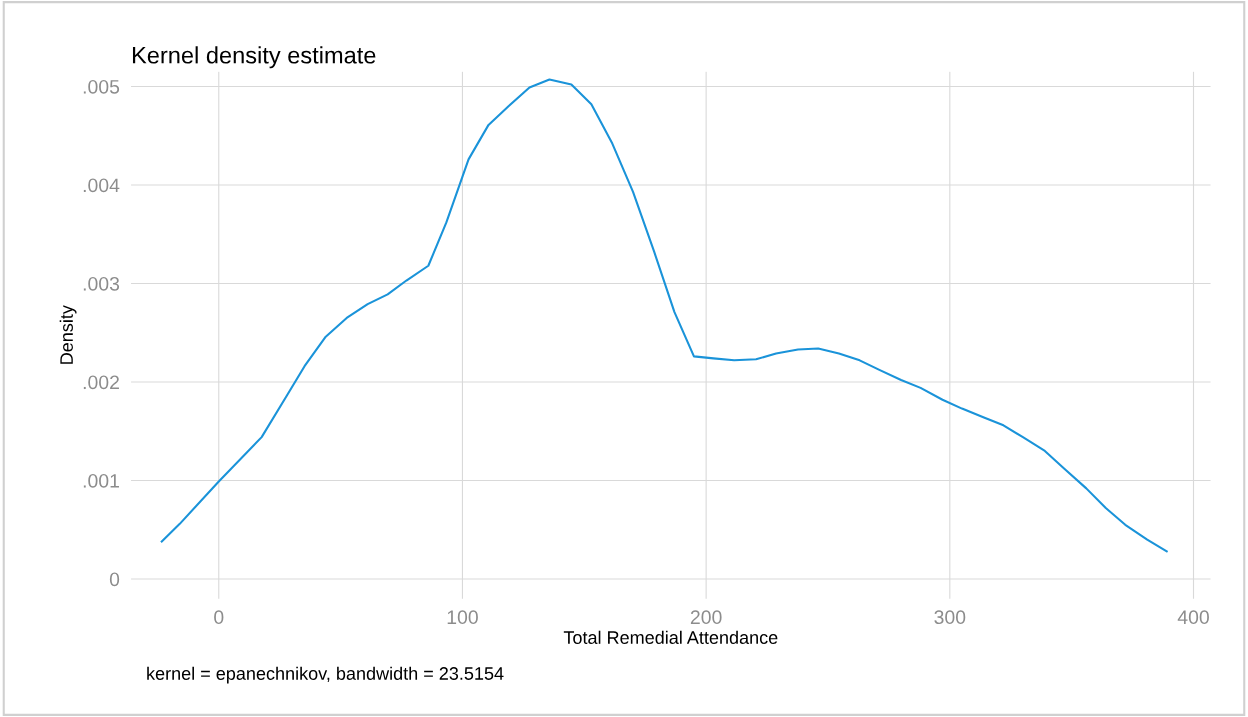 This screenshot has width=1248, height=717. What do you see at coordinates (670, 637) in the screenshot?
I see `x-axis-title: Total Remedial Attendance` at bounding box center [670, 637].